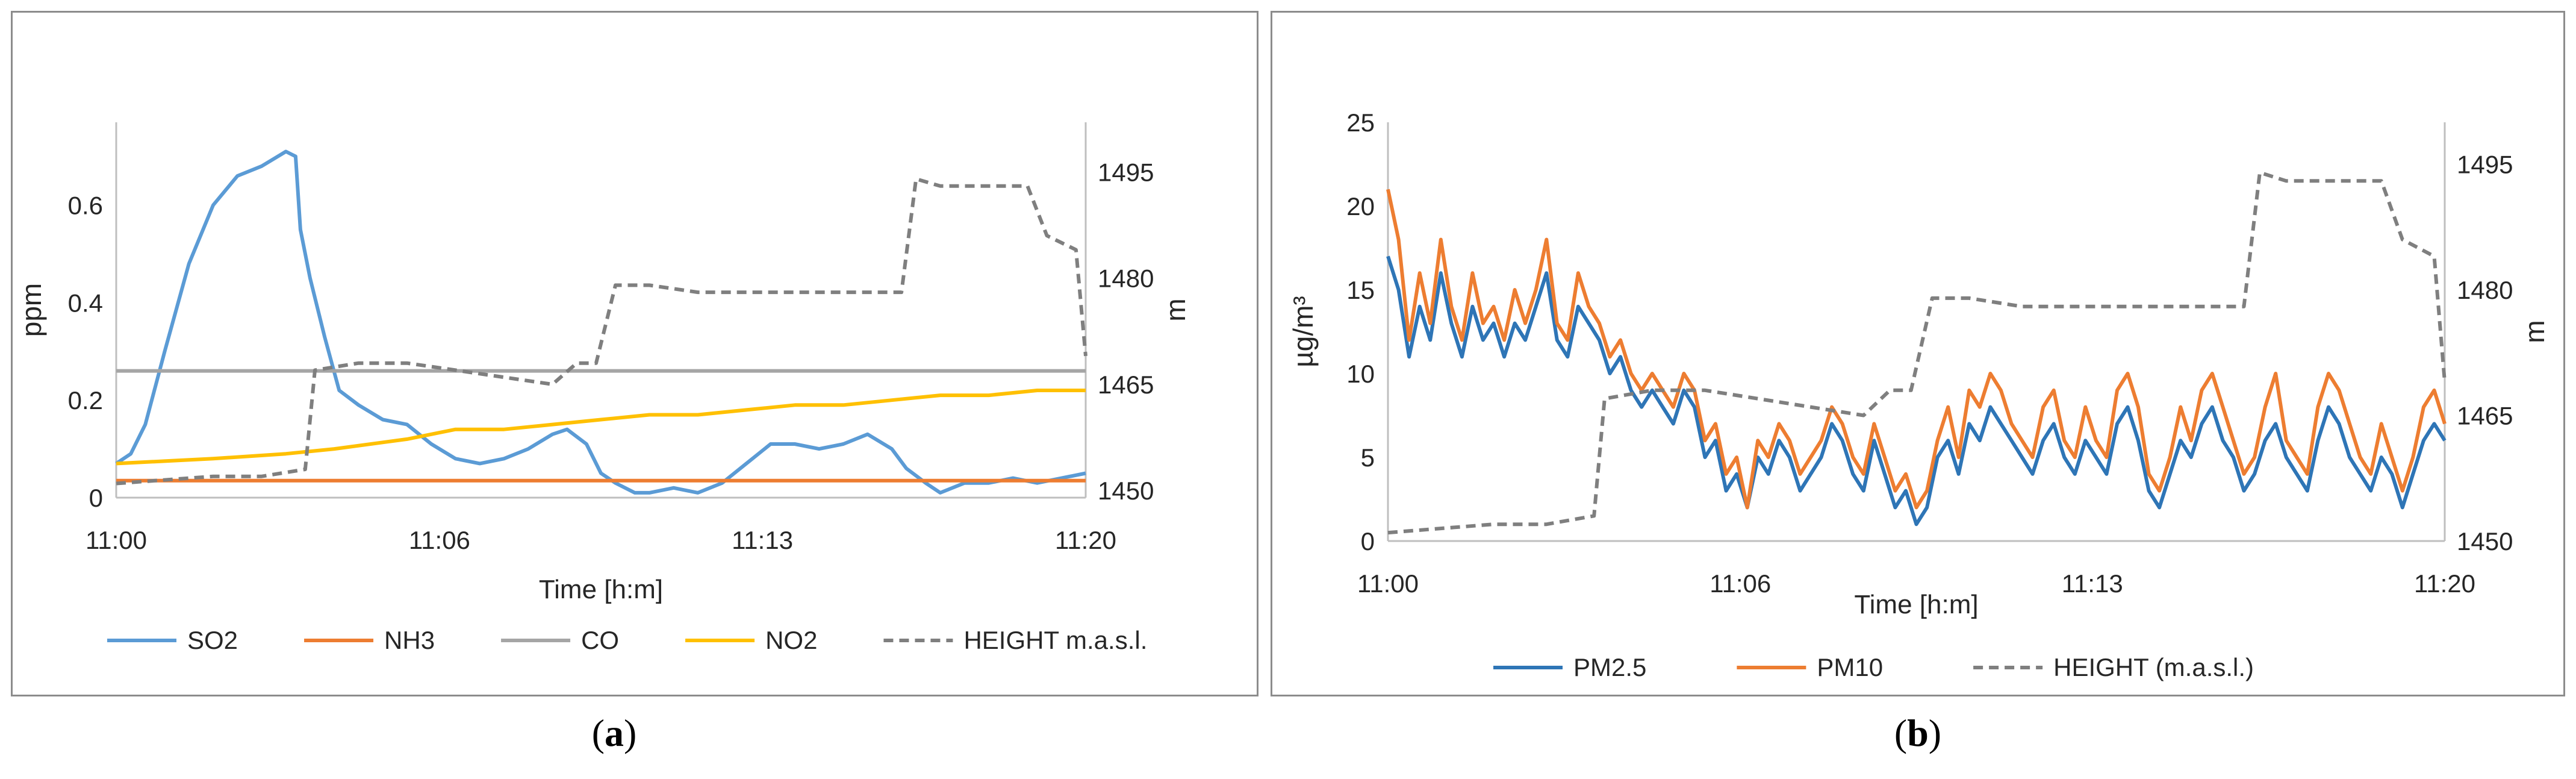 Image resolution: width=2576 pixels, height=779 pixels. Describe the element at coordinates (86, 303) in the screenshot. I see `y-tick-label: 0.4` at that location.